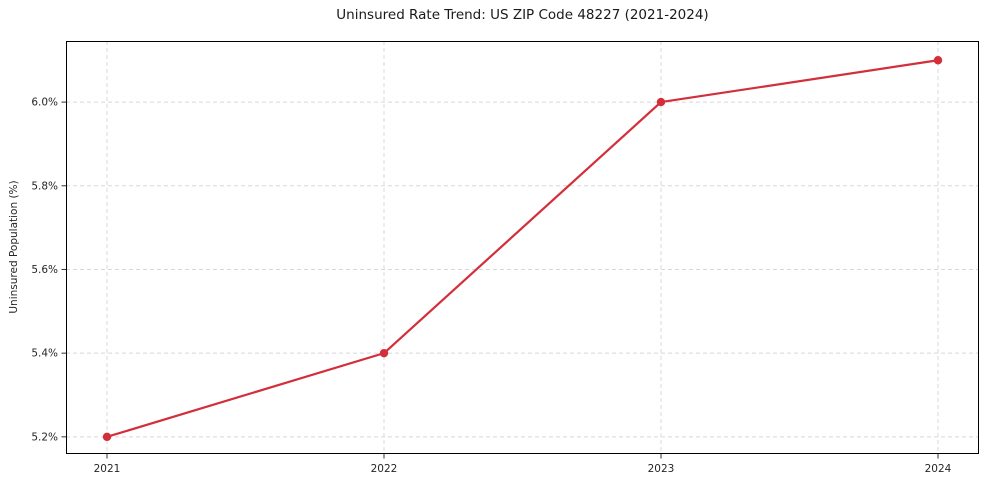  Describe the element at coordinates (44, 270) in the screenshot. I see `y-tick-label: 5.6%` at that location.